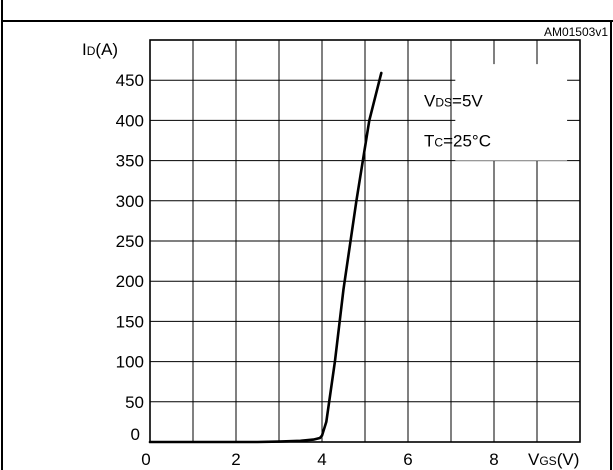 This screenshot has height=470, width=613. What do you see at coordinates (130, 281) in the screenshot?
I see `y-tick-label: 200` at bounding box center [130, 281].